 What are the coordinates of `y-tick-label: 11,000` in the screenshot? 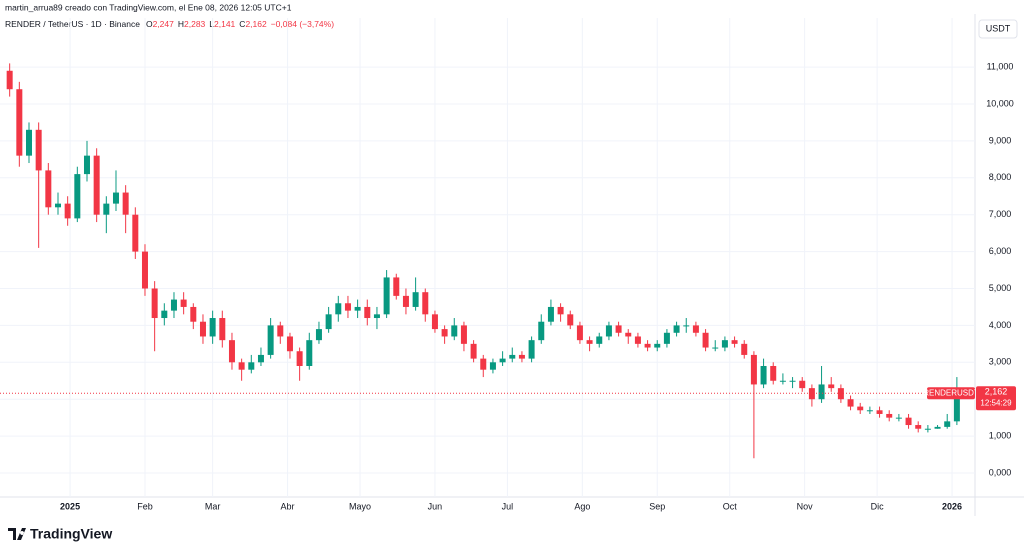 It's located at (1000, 66).